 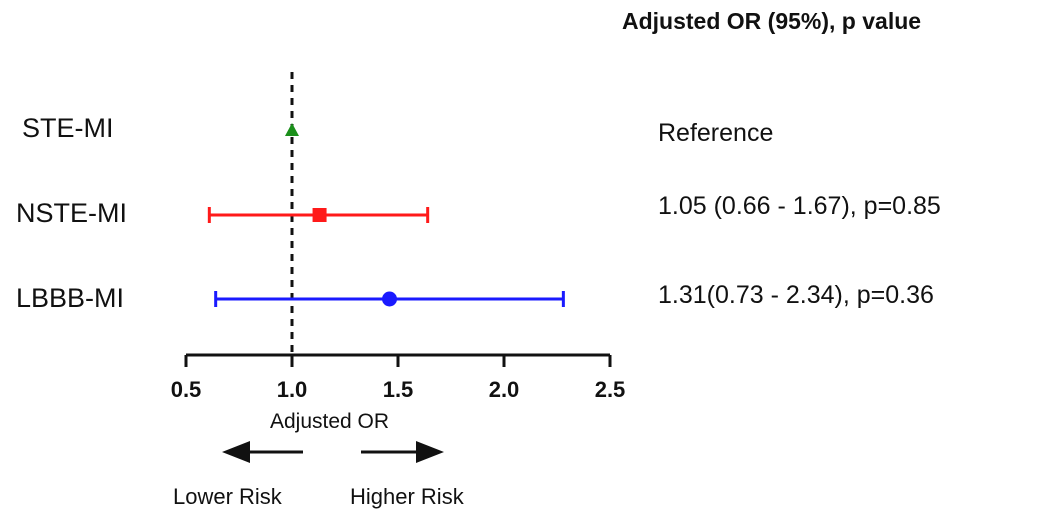 I want to click on estimate-text-ste-mi: Reference, so click(x=716, y=133).